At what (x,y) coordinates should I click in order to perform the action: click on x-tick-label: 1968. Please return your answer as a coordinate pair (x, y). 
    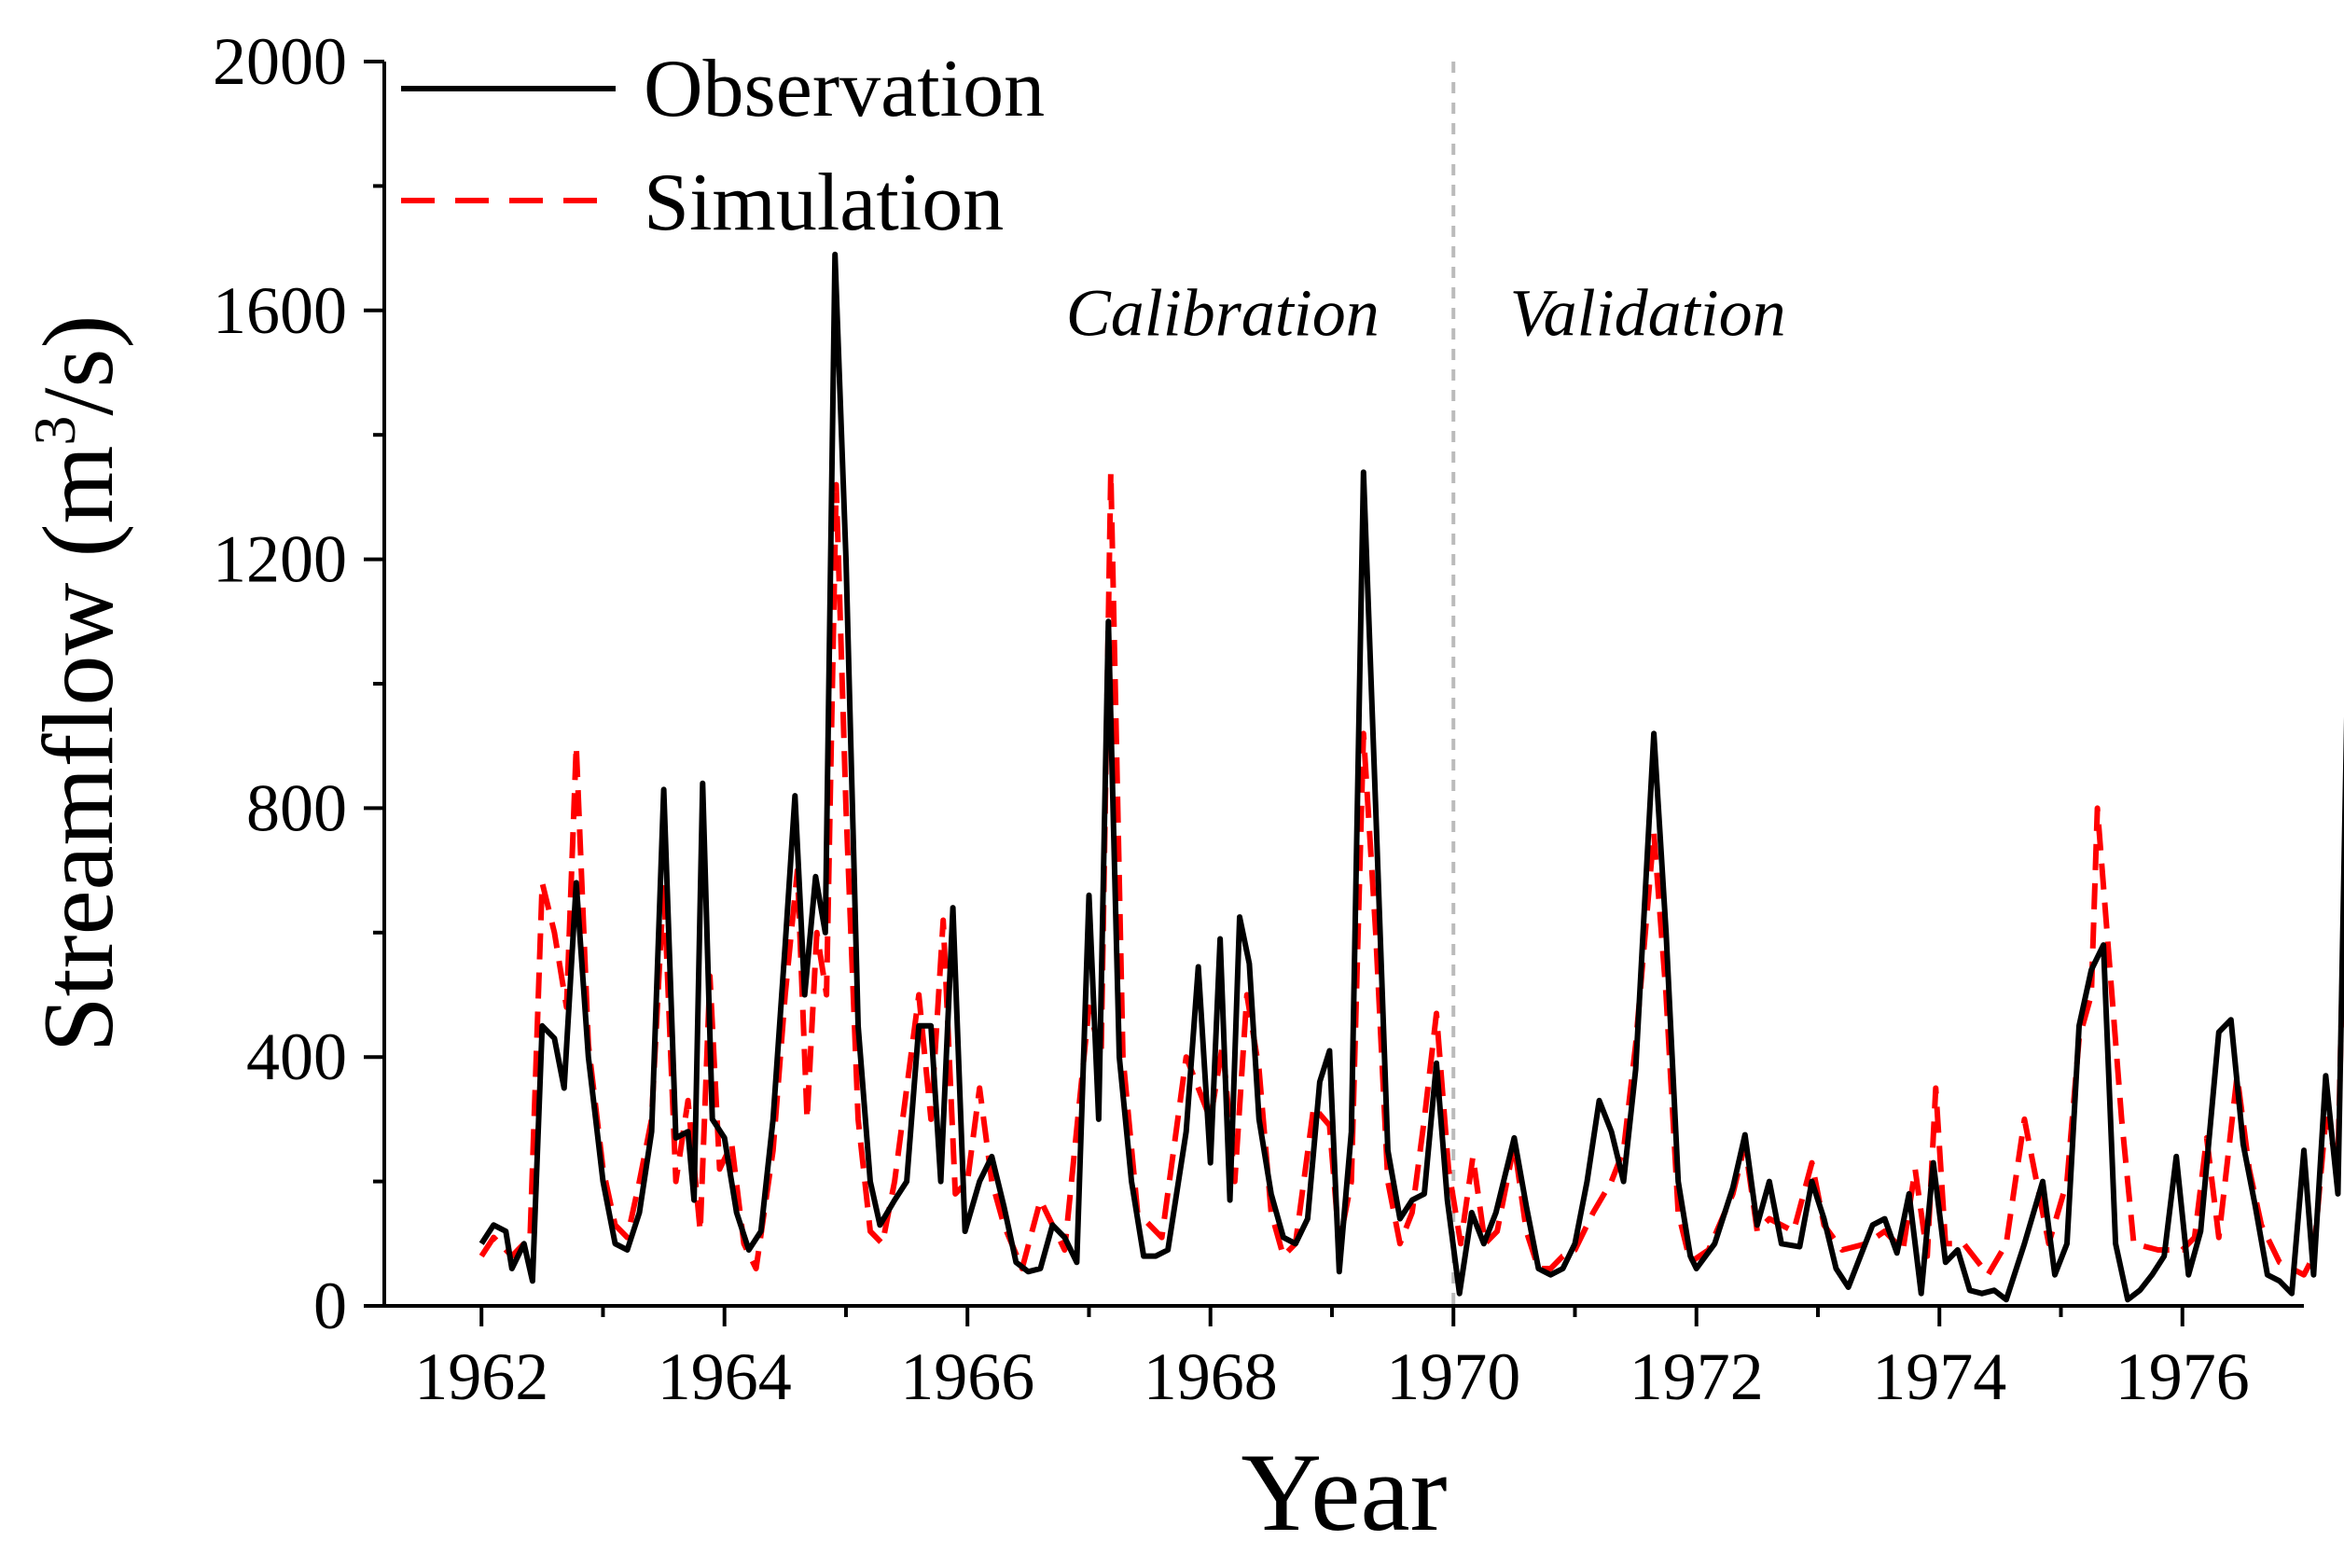
    Looking at the image, I should click on (1211, 1376).